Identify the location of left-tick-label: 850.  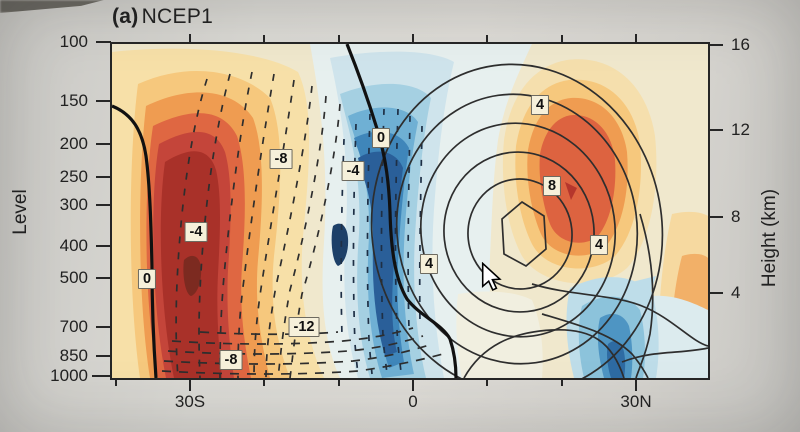
(73, 355).